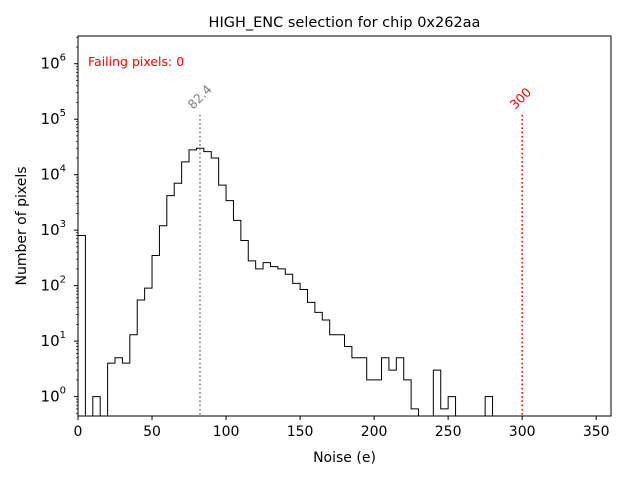 The image size is (640, 480). Describe the element at coordinates (344, 458) in the screenshot. I see `x-axis-label: Noise (e)` at that location.